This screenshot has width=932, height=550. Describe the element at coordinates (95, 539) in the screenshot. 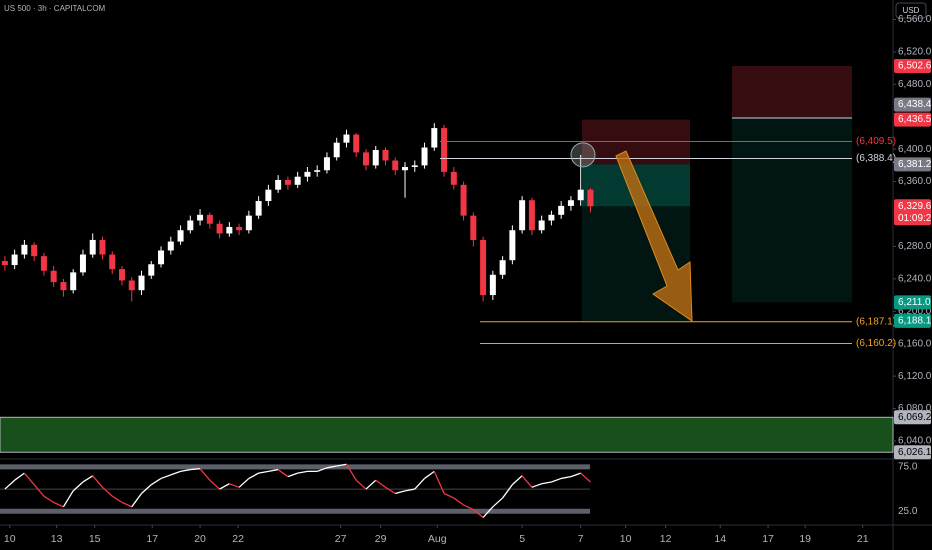

I see `x-tick-label: 15` at that location.